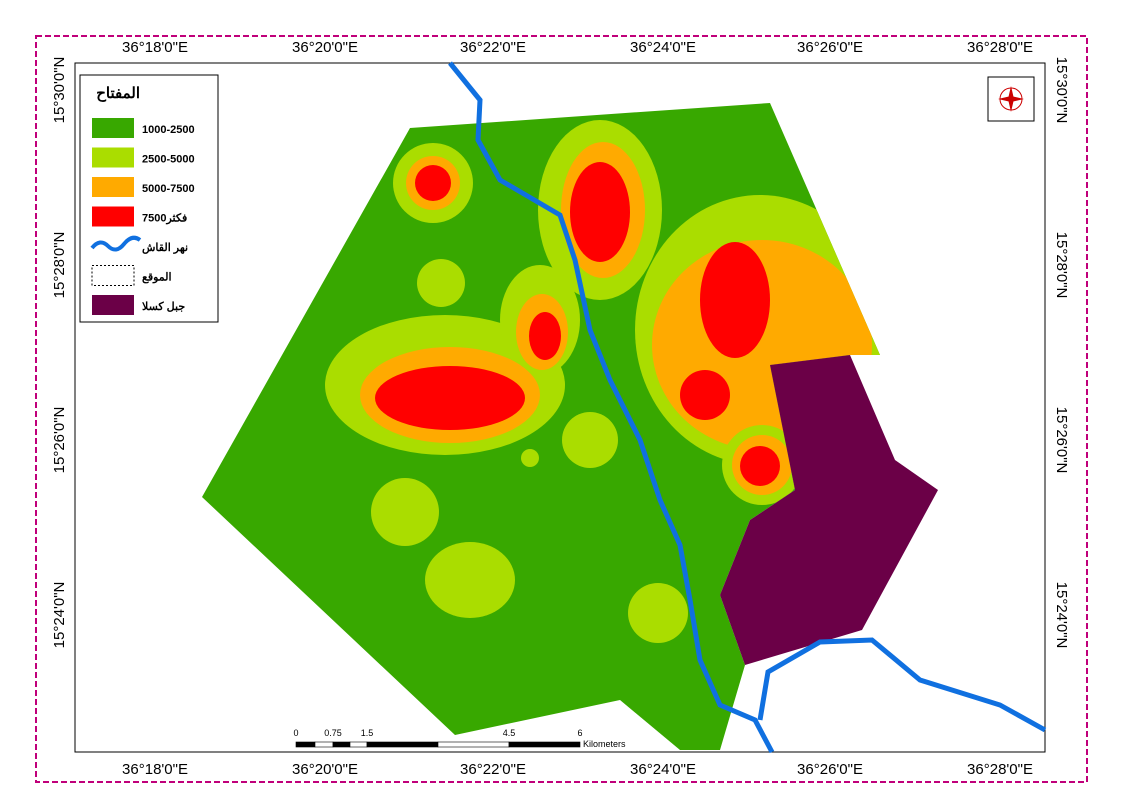 The height and width of the screenshot is (799, 1123). I want to click on x-label-bottom: 36°28'0"E, so click(1000, 769).